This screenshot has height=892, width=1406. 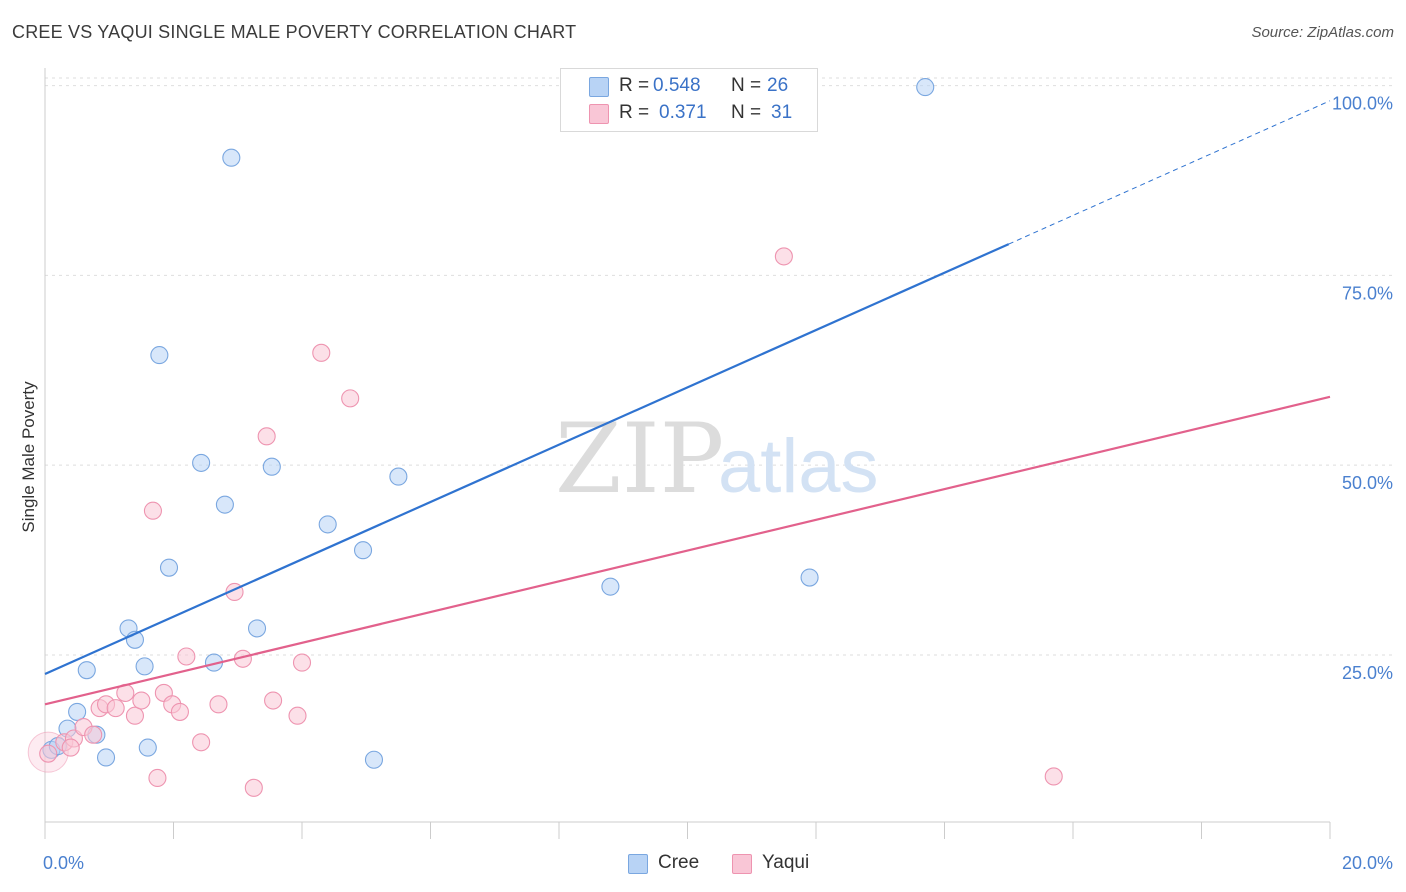 I want to click on x-tick-label: 20.0%, so click(x=1367, y=863).